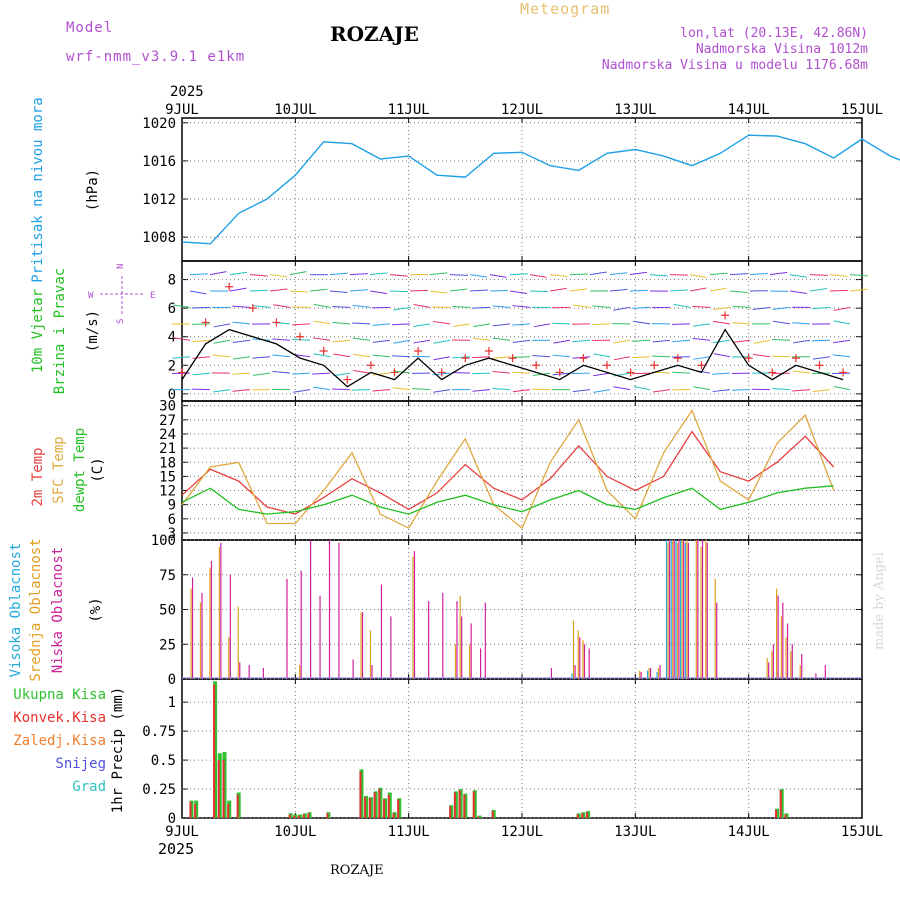 The width and height of the screenshot is (900, 900). I want to click on x-tick-label-bottom: 9JUL, so click(182, 832).